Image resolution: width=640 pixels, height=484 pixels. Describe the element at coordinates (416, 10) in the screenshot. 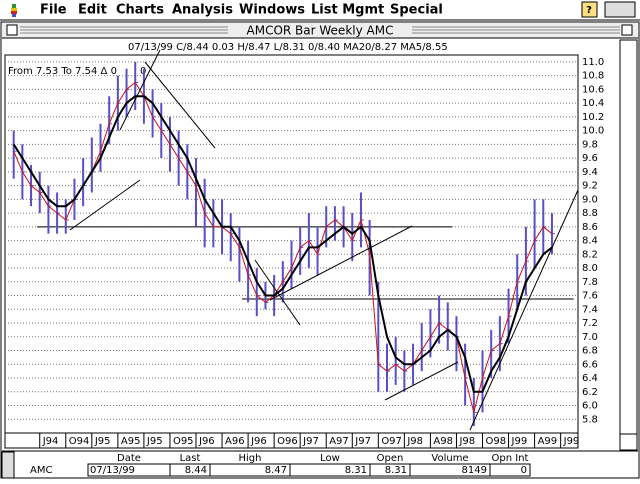

I see `menu-item: Special` at that location.